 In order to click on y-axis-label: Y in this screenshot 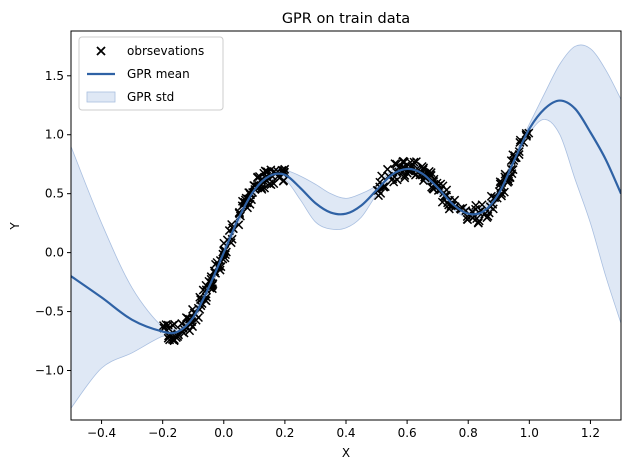, I will do `click(15, 226)`.